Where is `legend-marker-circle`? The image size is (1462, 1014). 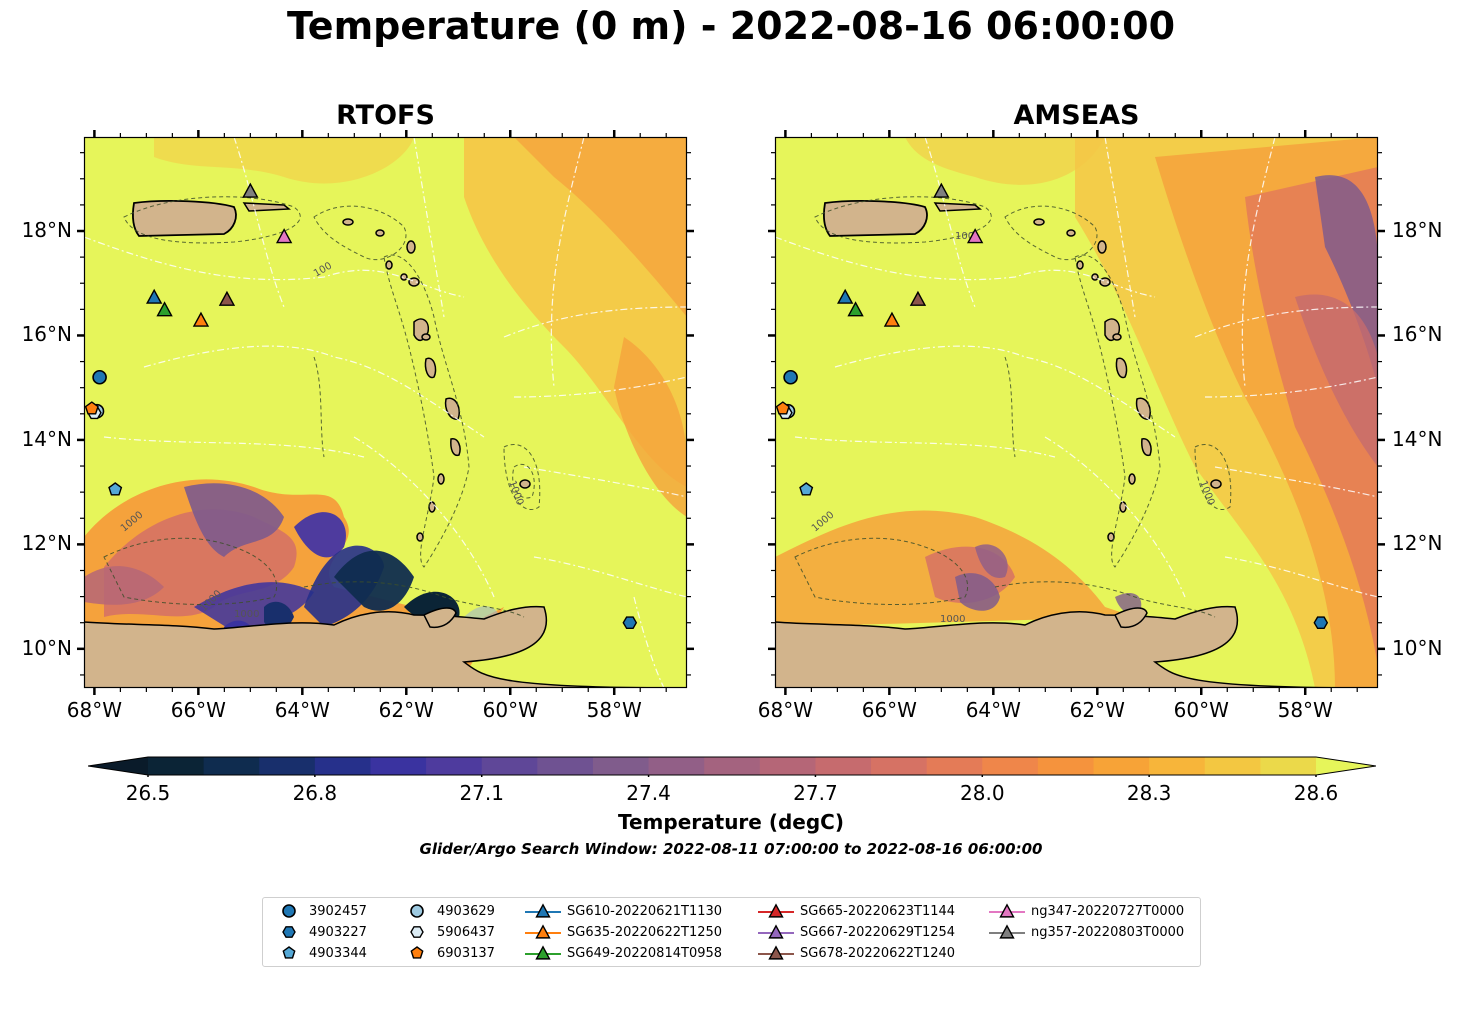 legend-marker-circle is located at coordinates (417, 911).